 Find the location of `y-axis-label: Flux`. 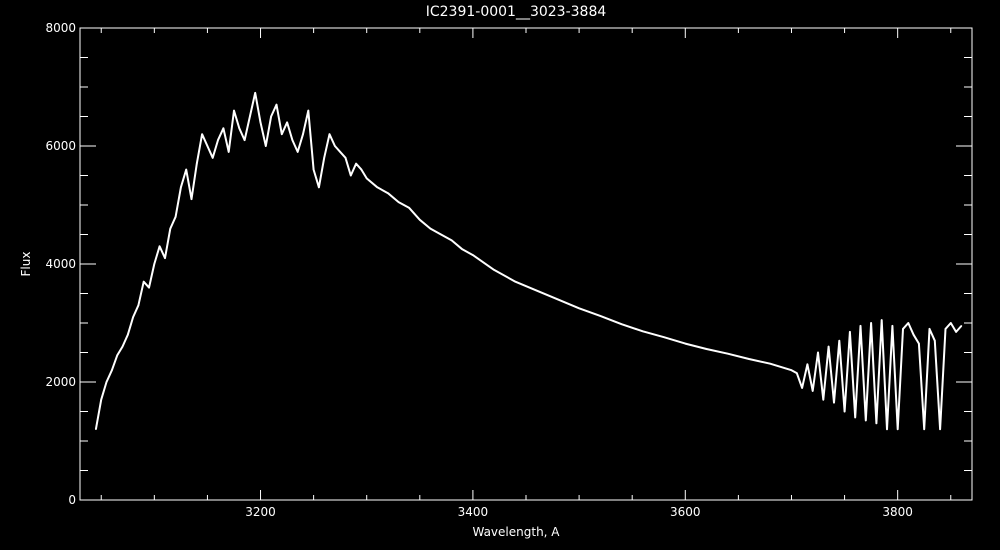

y-axis-label: Flux is located at coordinates (26, 264).